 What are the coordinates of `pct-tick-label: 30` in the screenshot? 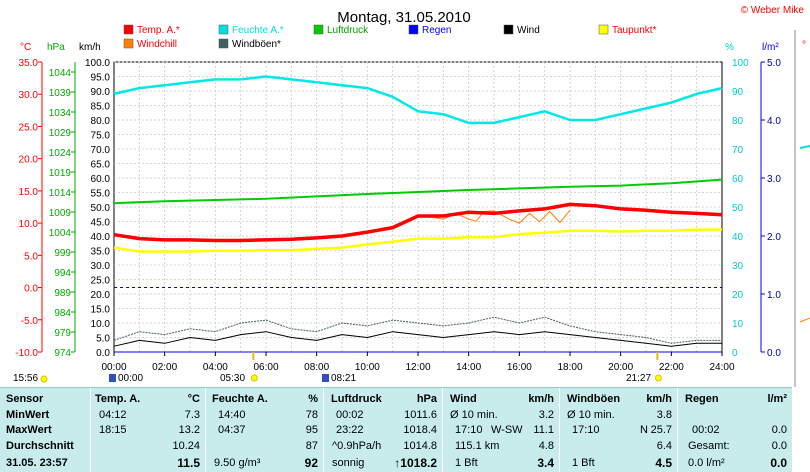 It's located at (738, 266).